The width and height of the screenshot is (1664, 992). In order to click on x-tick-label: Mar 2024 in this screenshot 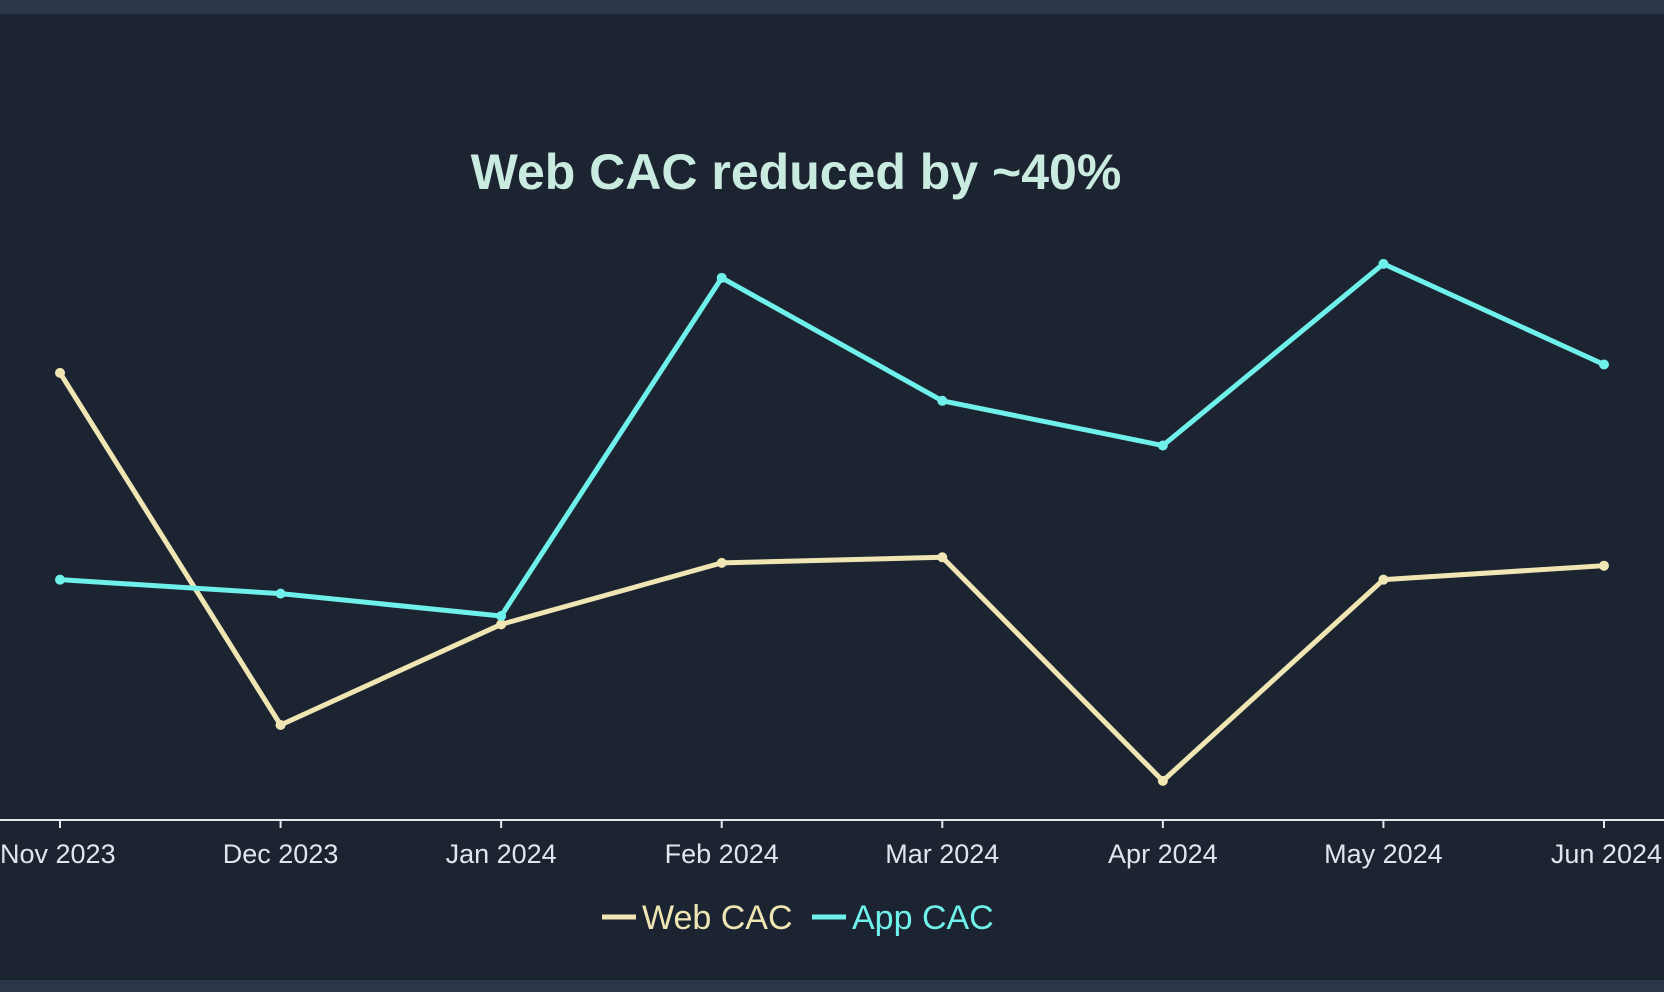, I will do `click(942, 854)`.